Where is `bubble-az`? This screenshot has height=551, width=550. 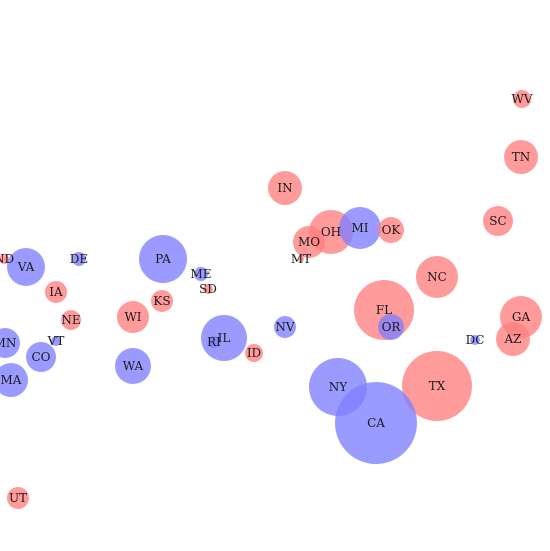 bubble-az is located at coordinates (513, 339).